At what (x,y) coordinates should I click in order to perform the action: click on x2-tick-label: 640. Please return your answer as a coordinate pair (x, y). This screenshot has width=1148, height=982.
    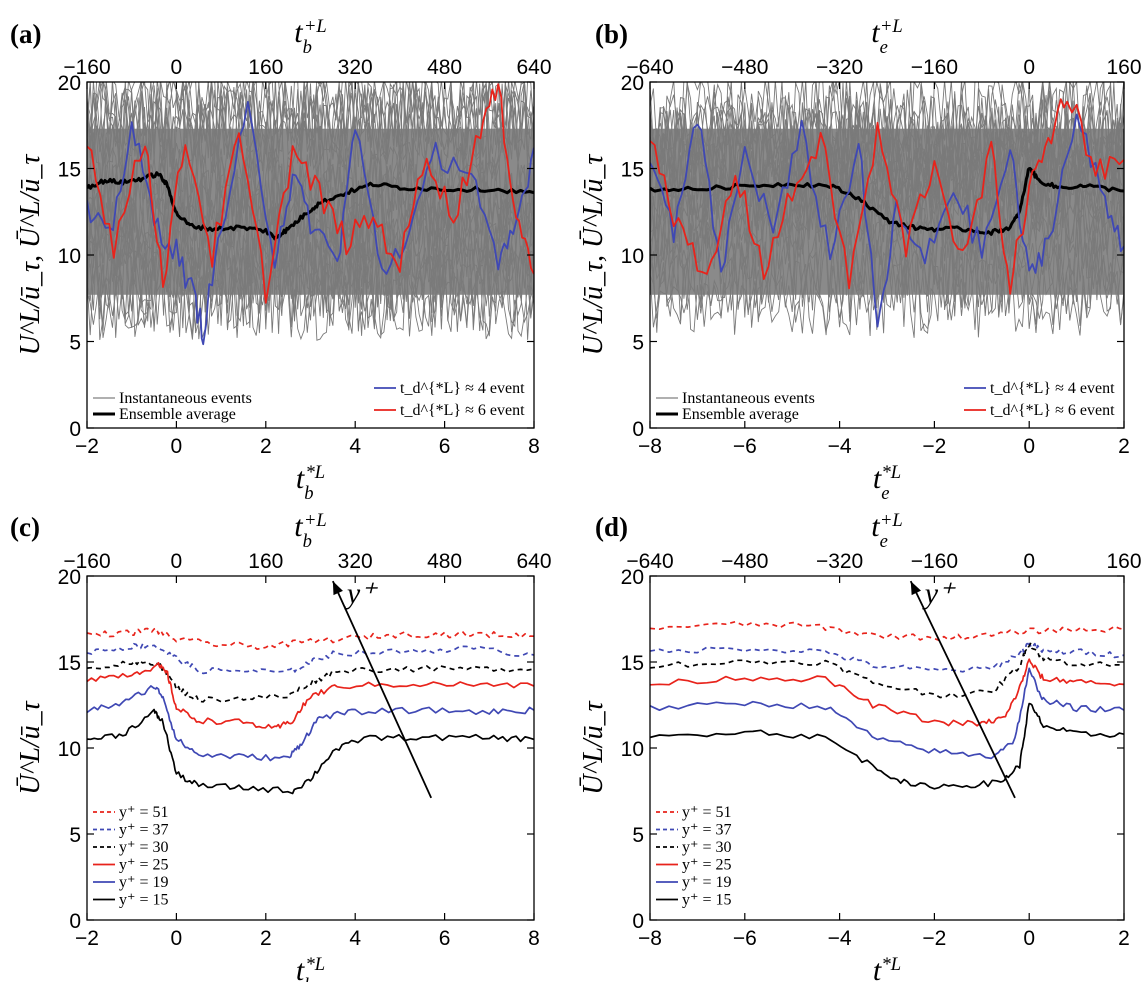
    Looking at the image, I should click on (533, 561).